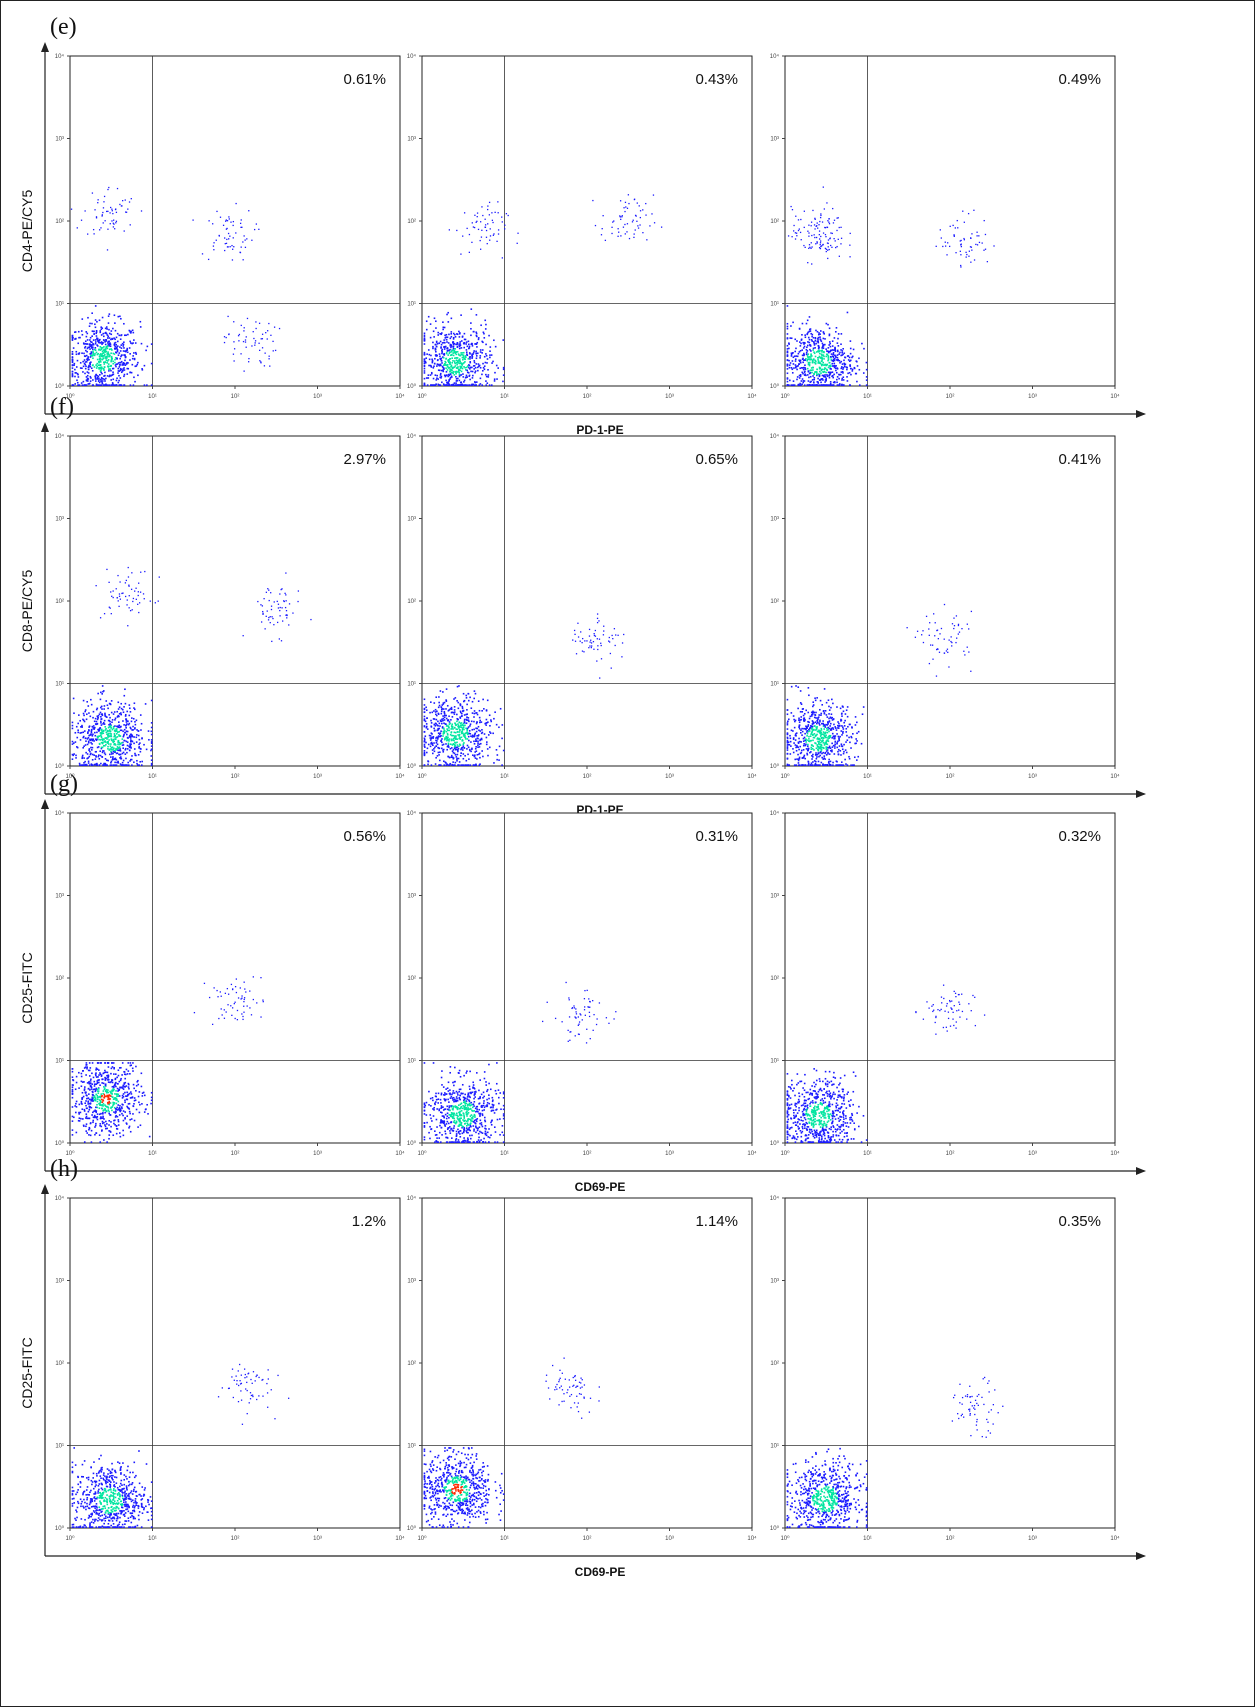 This screenshot has height=1707, width=1255. I want to click on y-axis-label: CD25-FITC, so click(27, 988).